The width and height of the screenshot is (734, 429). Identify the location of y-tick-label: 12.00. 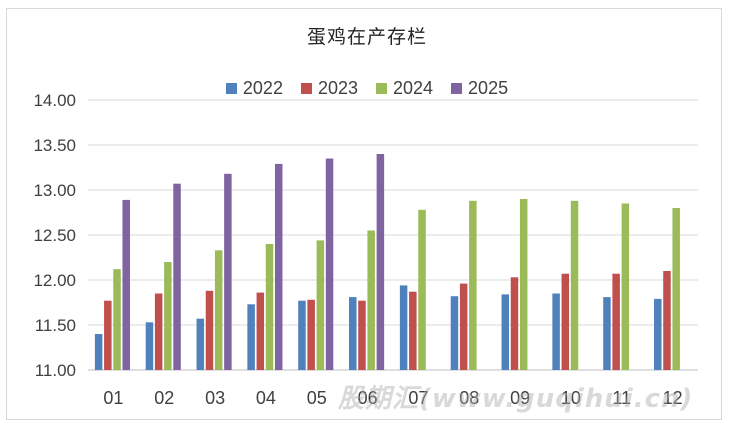
(54, 280).